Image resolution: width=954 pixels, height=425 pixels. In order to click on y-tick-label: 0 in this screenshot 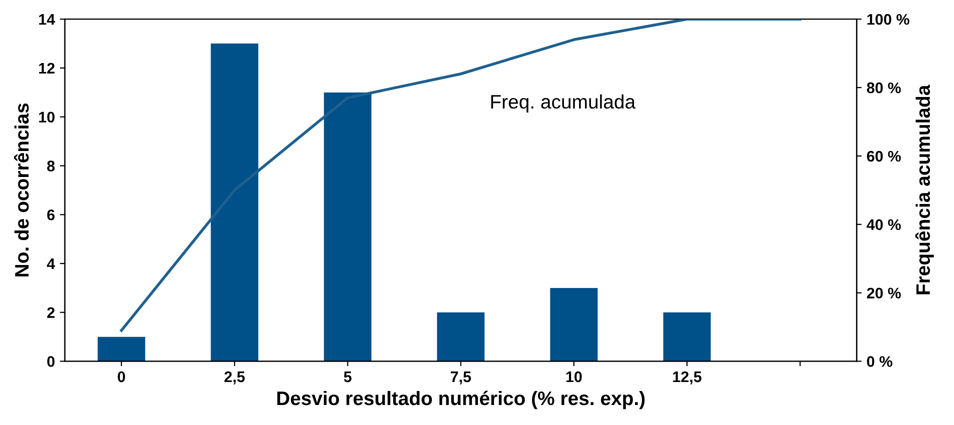, I will do `click(51, 361)`.